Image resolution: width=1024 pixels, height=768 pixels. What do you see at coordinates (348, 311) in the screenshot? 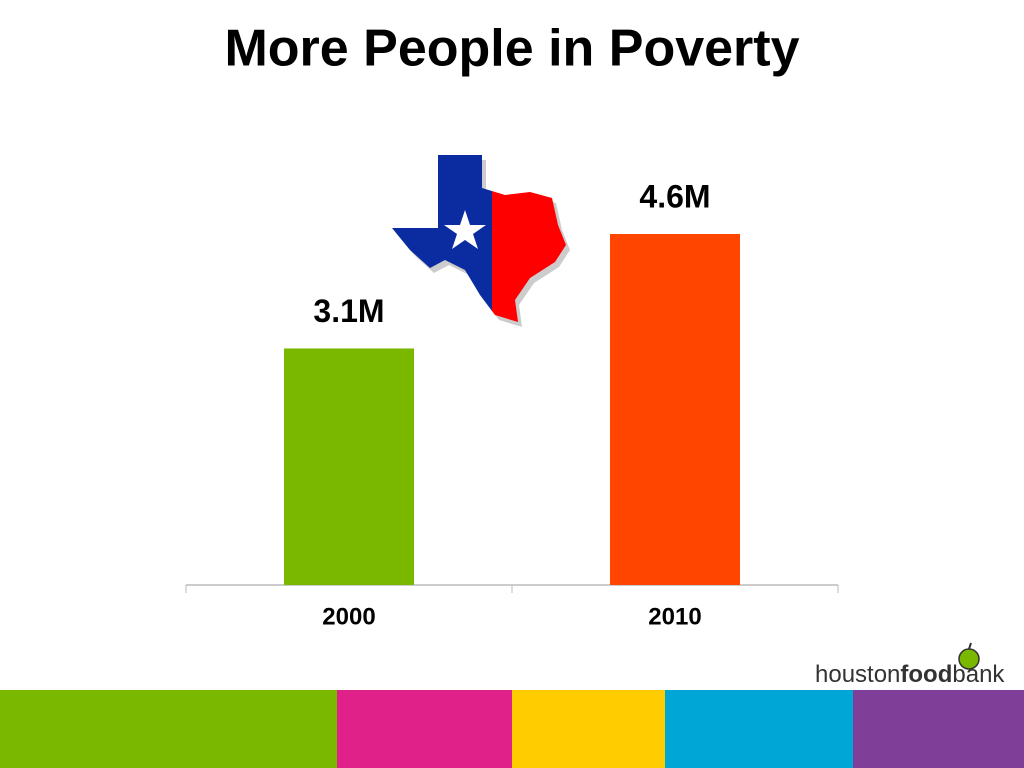
I see `value-label: 3.1M` at bounding box center [348, 311].